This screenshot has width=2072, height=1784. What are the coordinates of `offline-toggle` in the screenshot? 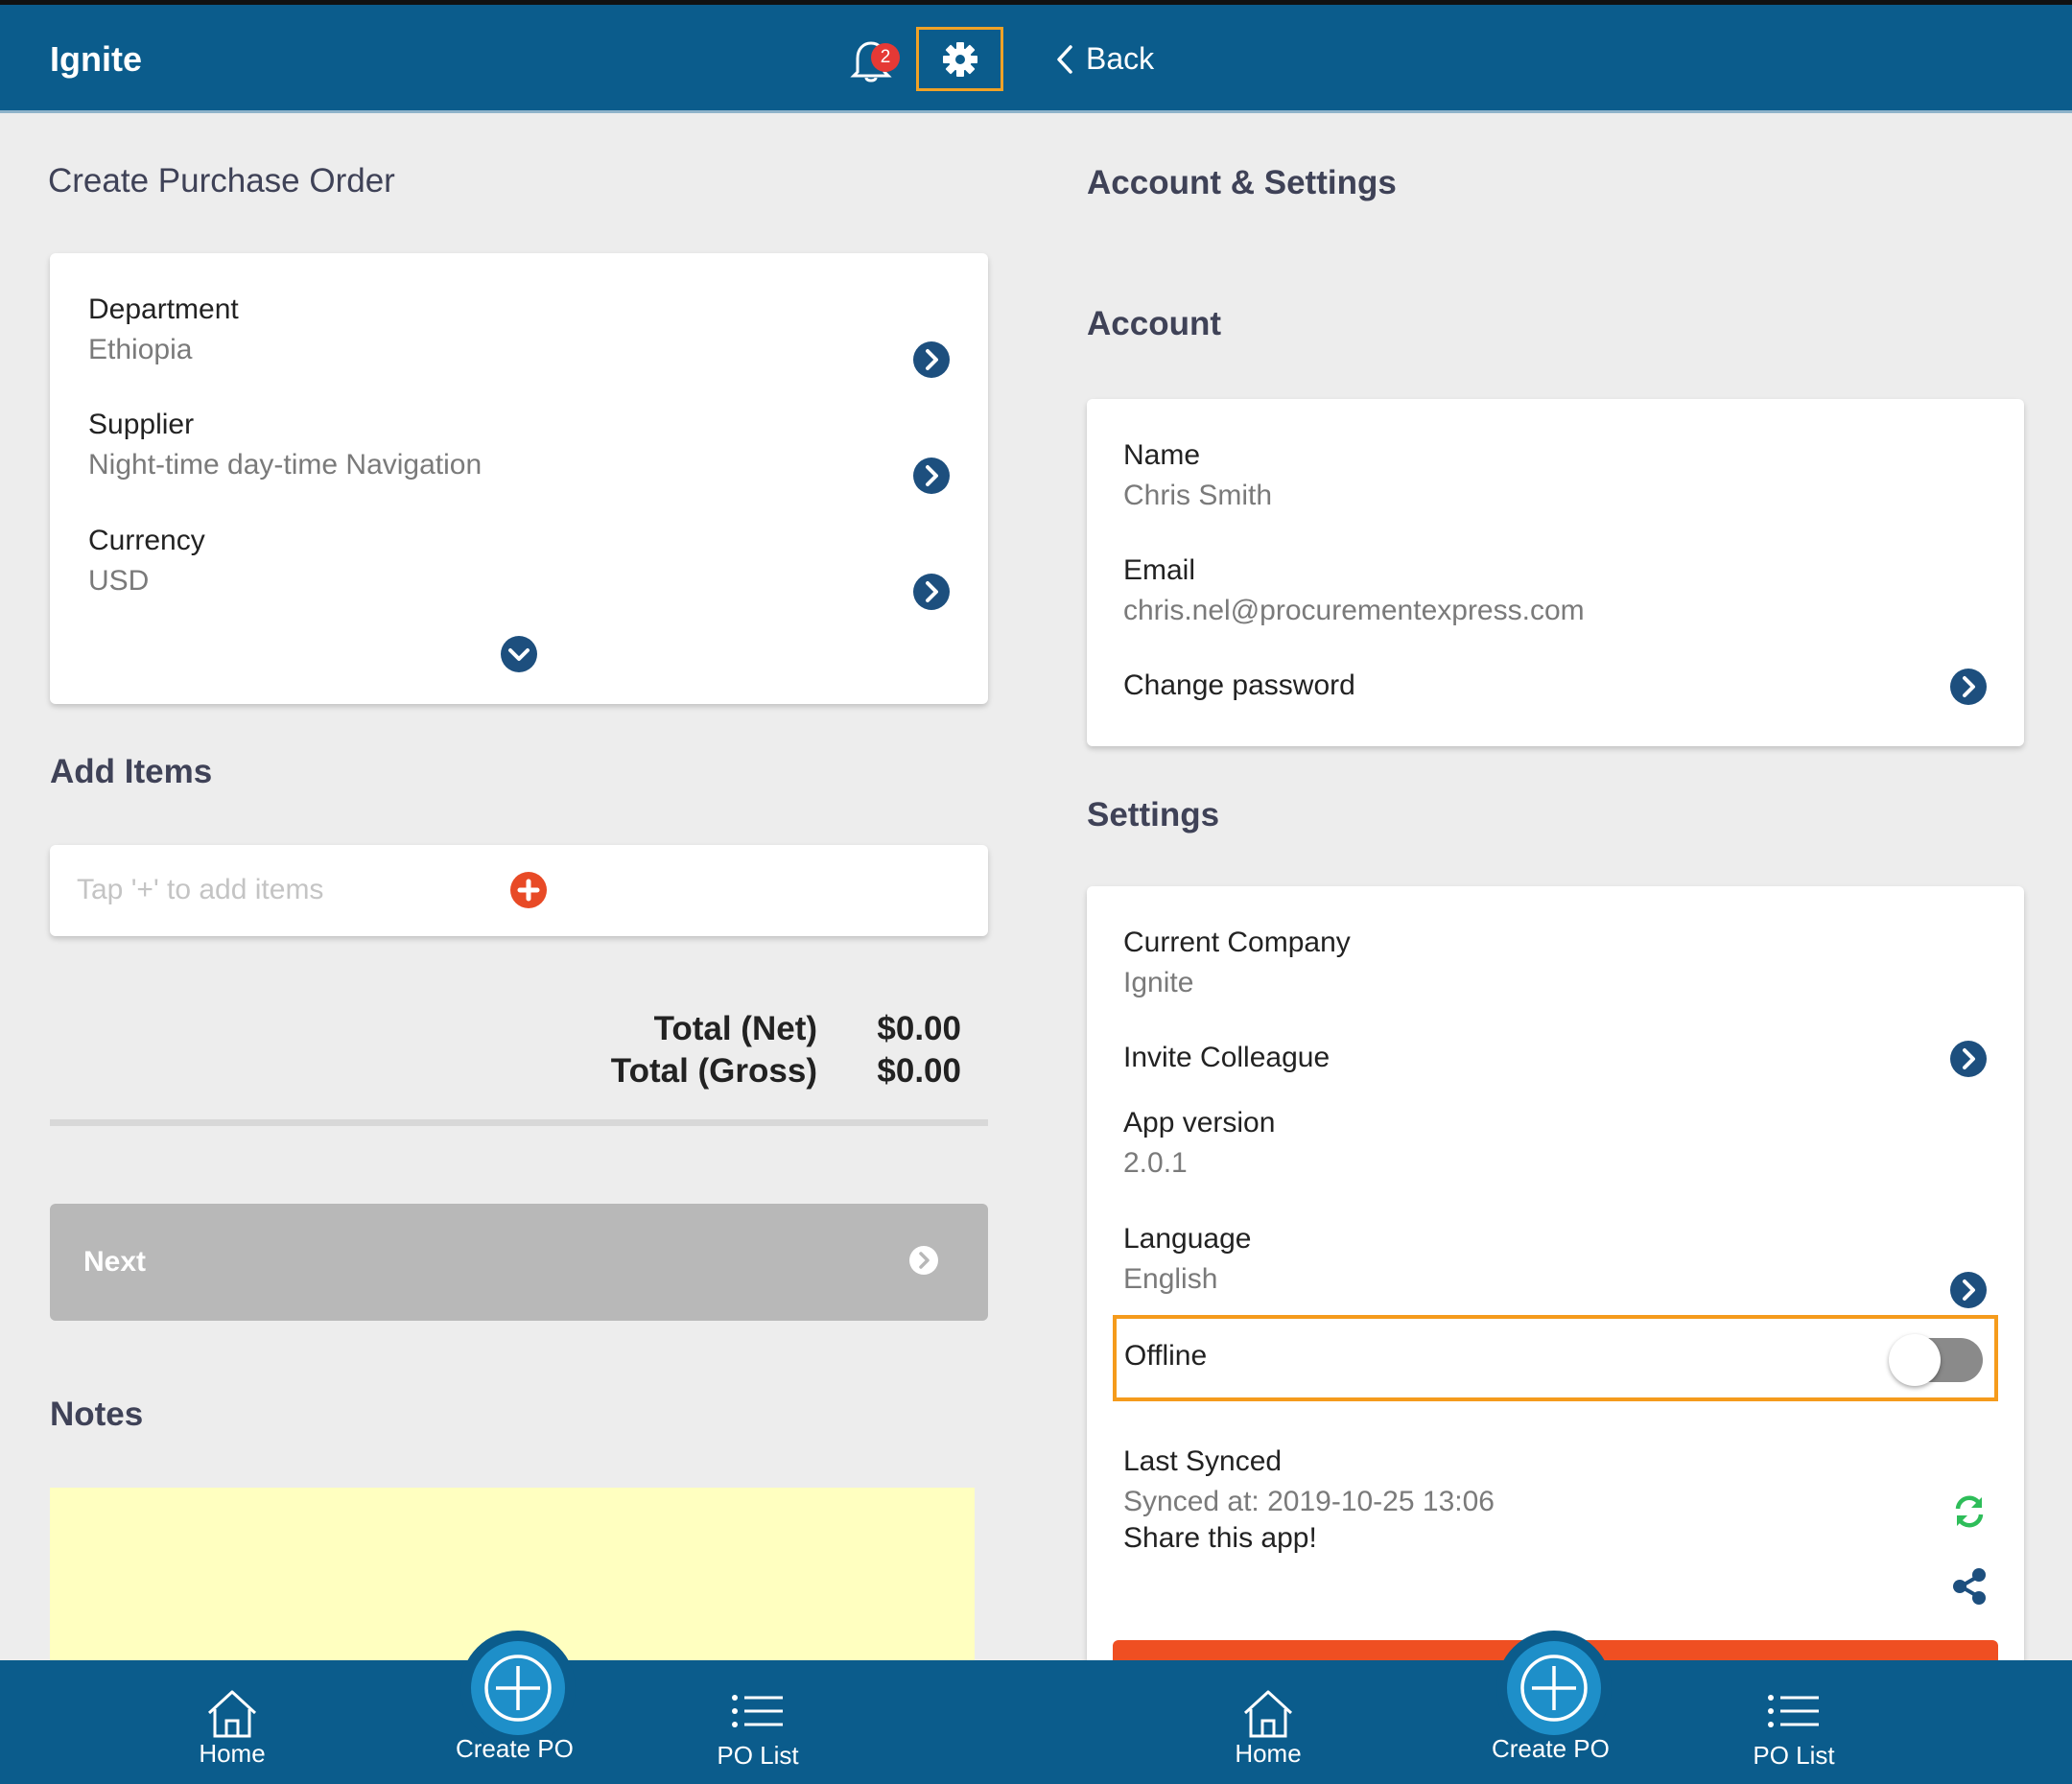 It's located at (1936, 1360).